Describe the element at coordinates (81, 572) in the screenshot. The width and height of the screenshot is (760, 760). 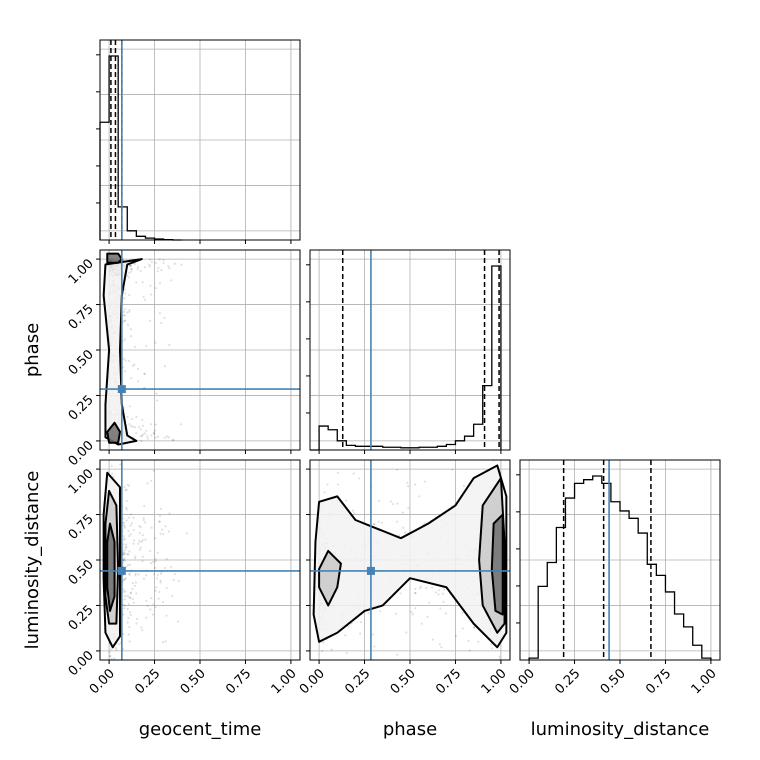
I see `y-tick-label: 0.50` at that location.